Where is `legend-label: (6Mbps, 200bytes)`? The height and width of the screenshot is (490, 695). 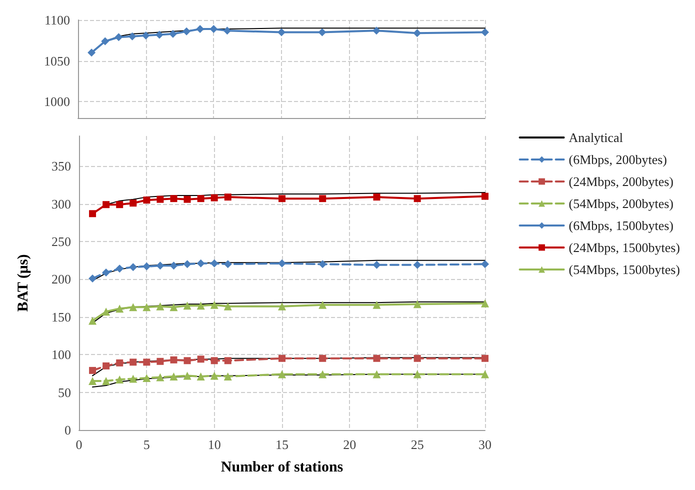 legend-label: (6Mbps, 200bytes) is located at coordinates (617, 159).